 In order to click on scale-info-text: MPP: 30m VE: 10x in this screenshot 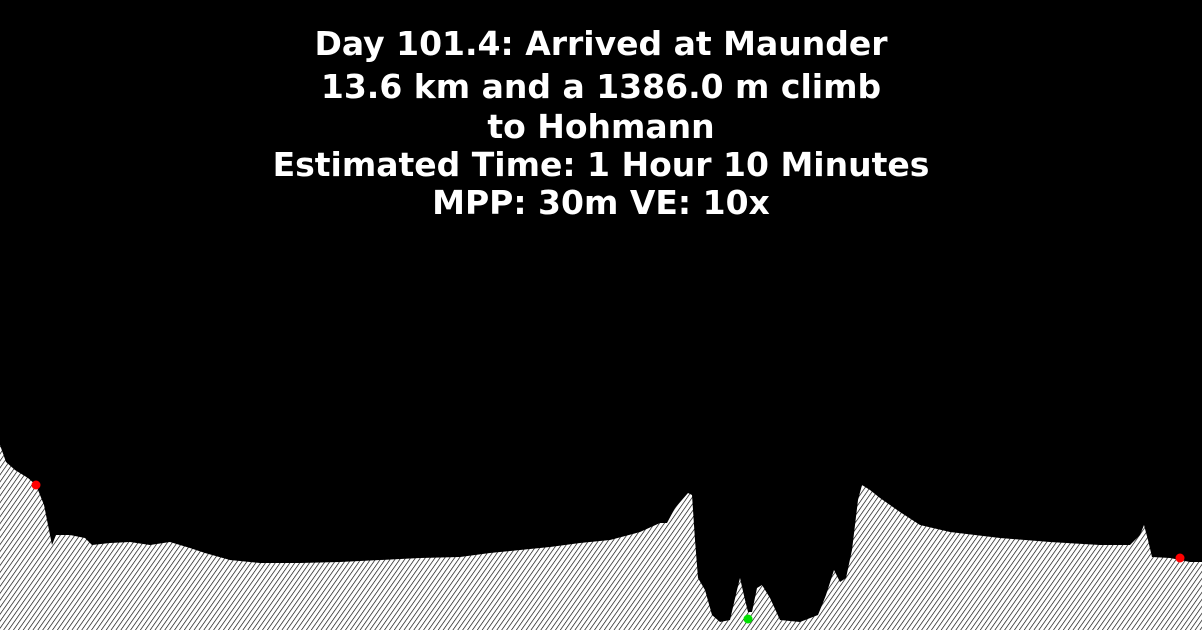, I will do `click(601, 202)`.